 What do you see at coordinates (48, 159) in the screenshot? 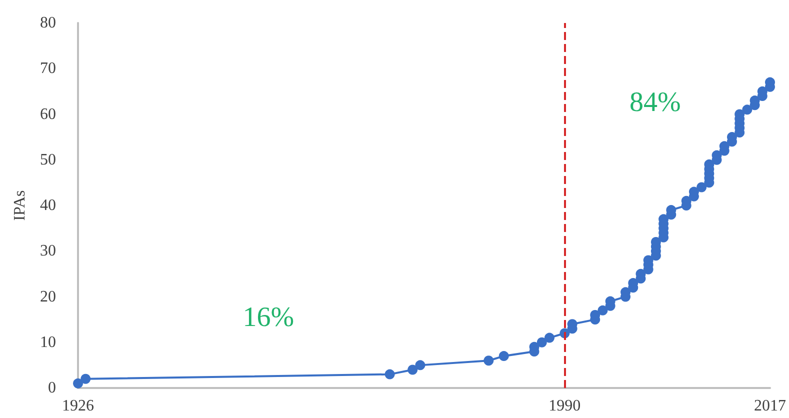
I see `y-tick-label: 50` at bounding box center [48, 159].